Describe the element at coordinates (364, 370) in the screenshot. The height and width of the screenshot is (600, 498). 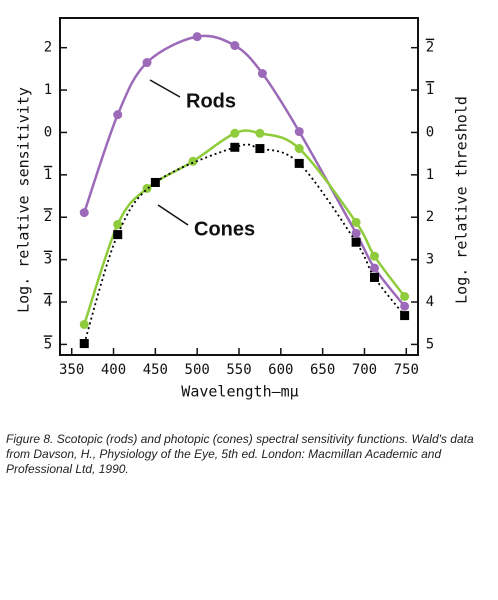
I see `x-tick-label: 700` at that location.